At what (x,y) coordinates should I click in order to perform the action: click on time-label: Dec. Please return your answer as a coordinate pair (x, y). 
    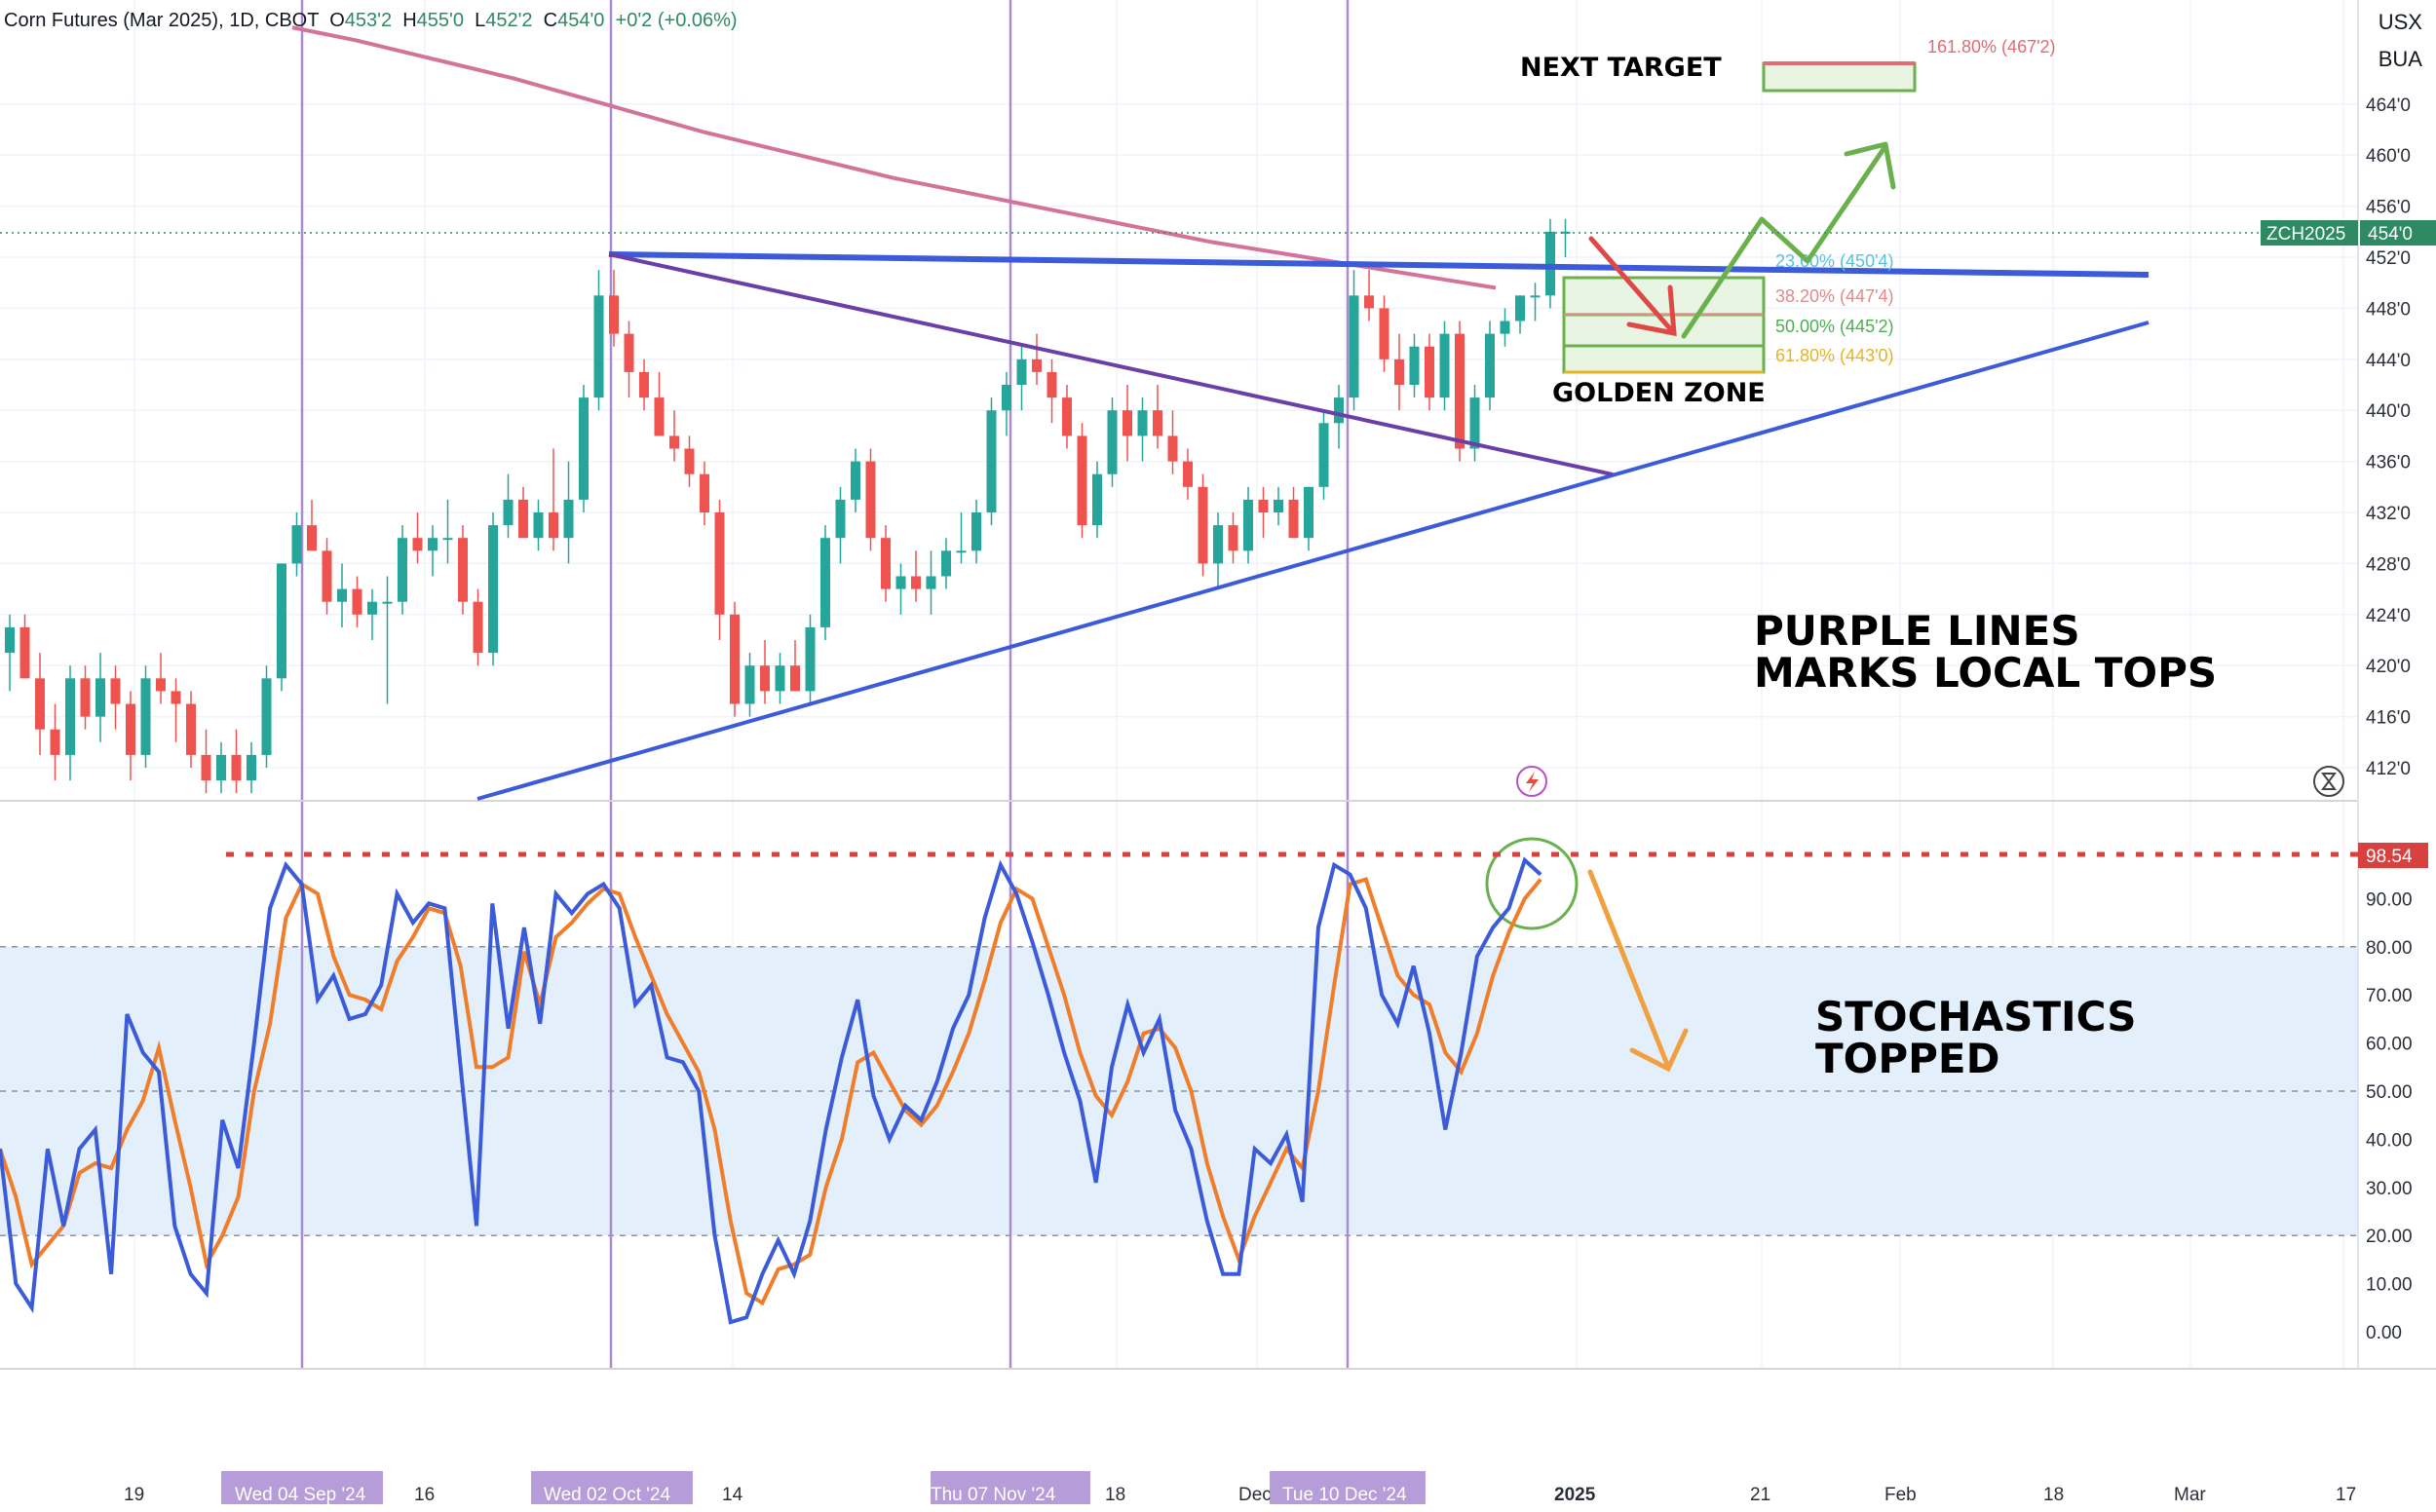
    Looking at the image, I should click on (1255, 1495).